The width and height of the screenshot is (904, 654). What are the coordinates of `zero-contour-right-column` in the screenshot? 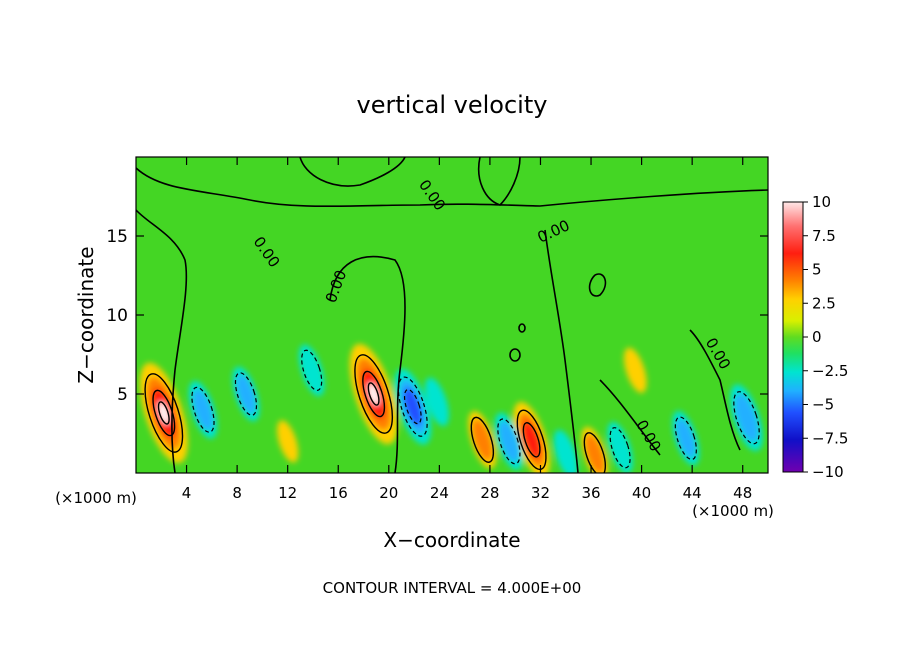 It's located at (561, 351).